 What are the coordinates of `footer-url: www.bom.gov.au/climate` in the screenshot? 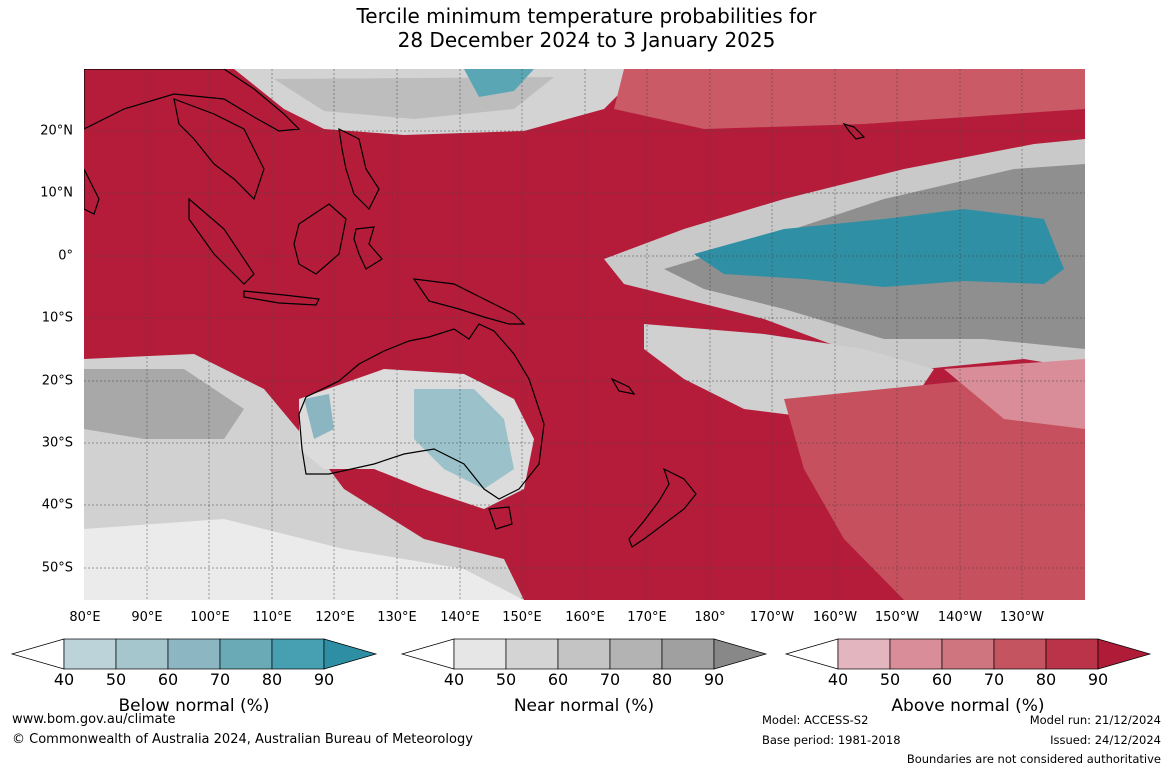 It's located at (94, 719).